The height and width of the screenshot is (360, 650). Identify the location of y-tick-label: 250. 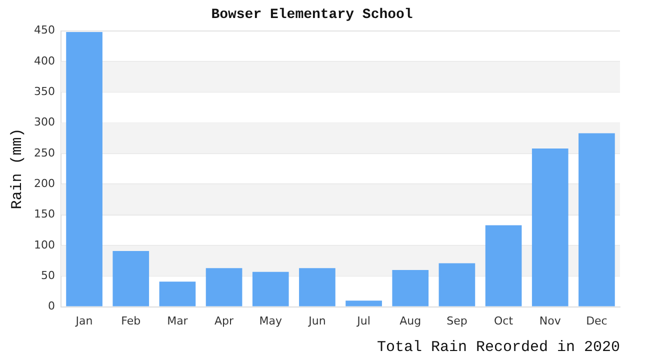
(44, 153).